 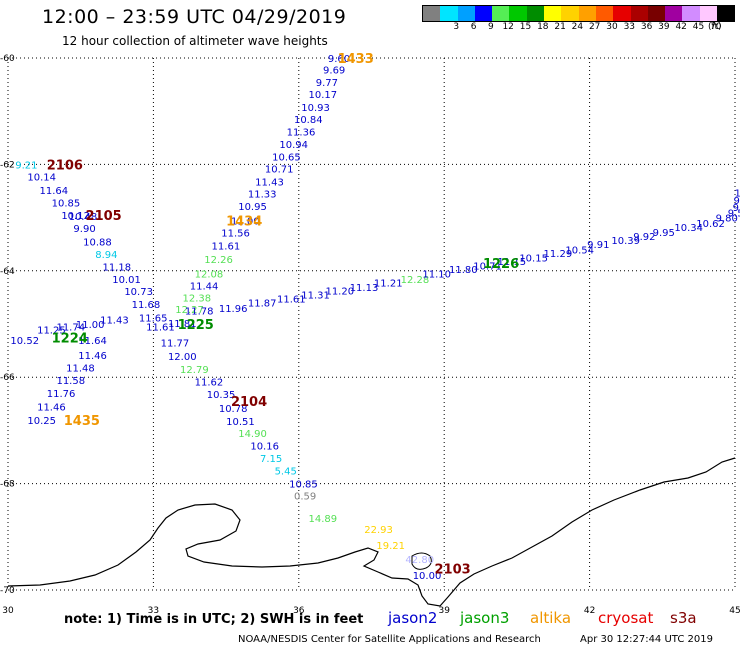 I want to click on lat-tick-label: -64, so click(x=7, y=272).